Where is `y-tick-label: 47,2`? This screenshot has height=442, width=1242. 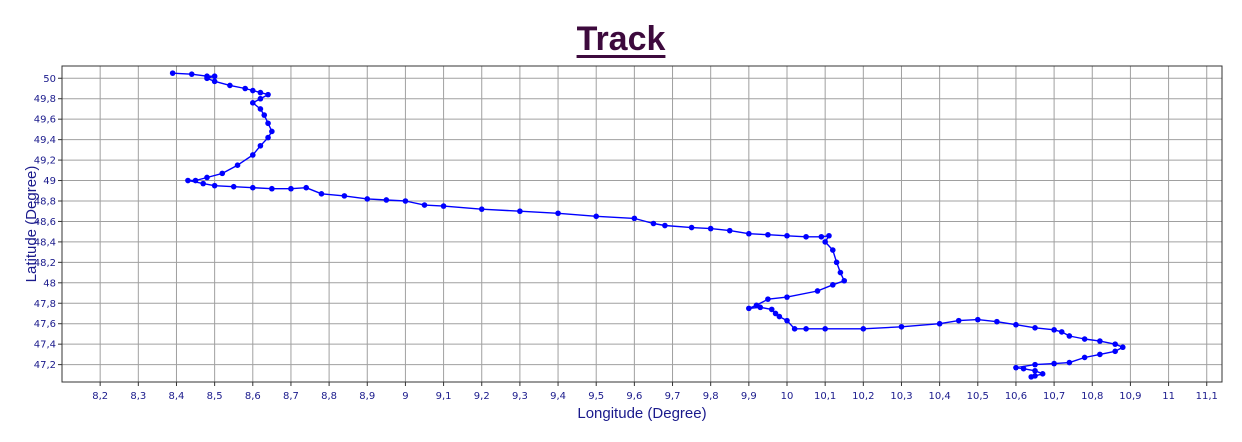
y-tick-label: 47,2 is located at coordinates (45, 365).